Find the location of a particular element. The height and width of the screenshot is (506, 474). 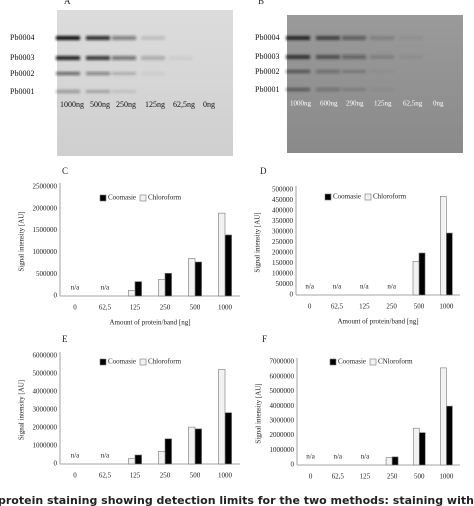

panel-label: C is located at coordinates (65, 171).